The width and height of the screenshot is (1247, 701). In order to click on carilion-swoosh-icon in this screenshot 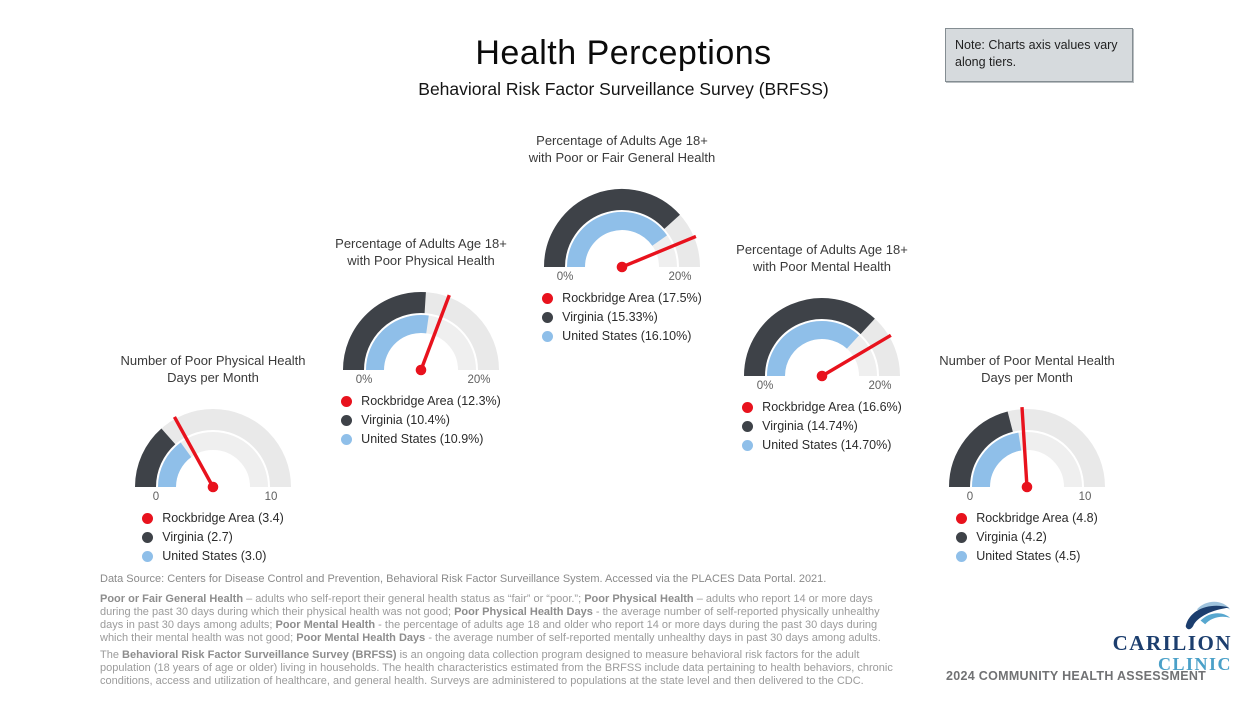, I will do `click(1208, 615)`.